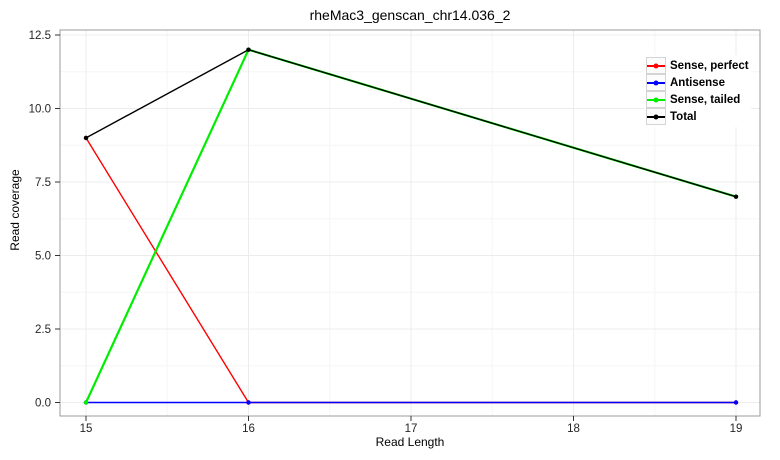 The image size is (780, 460). Describe the element at coordinates (43, 257) in the screenshot. I see `y-tick-label: 5.0` at that location.